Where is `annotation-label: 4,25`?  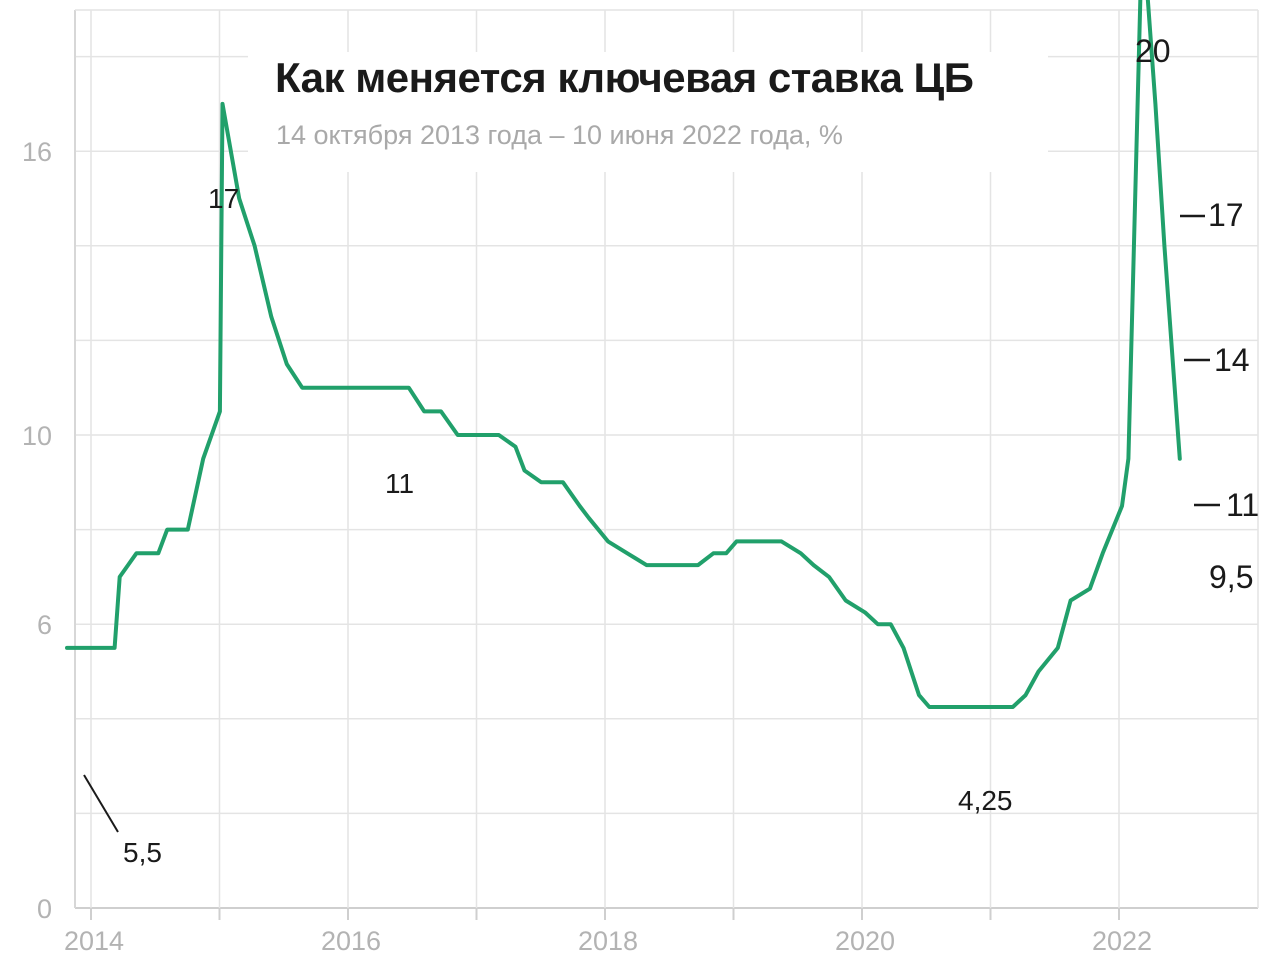
annotation-label: 4,25 is located at coordinates (985, 800).